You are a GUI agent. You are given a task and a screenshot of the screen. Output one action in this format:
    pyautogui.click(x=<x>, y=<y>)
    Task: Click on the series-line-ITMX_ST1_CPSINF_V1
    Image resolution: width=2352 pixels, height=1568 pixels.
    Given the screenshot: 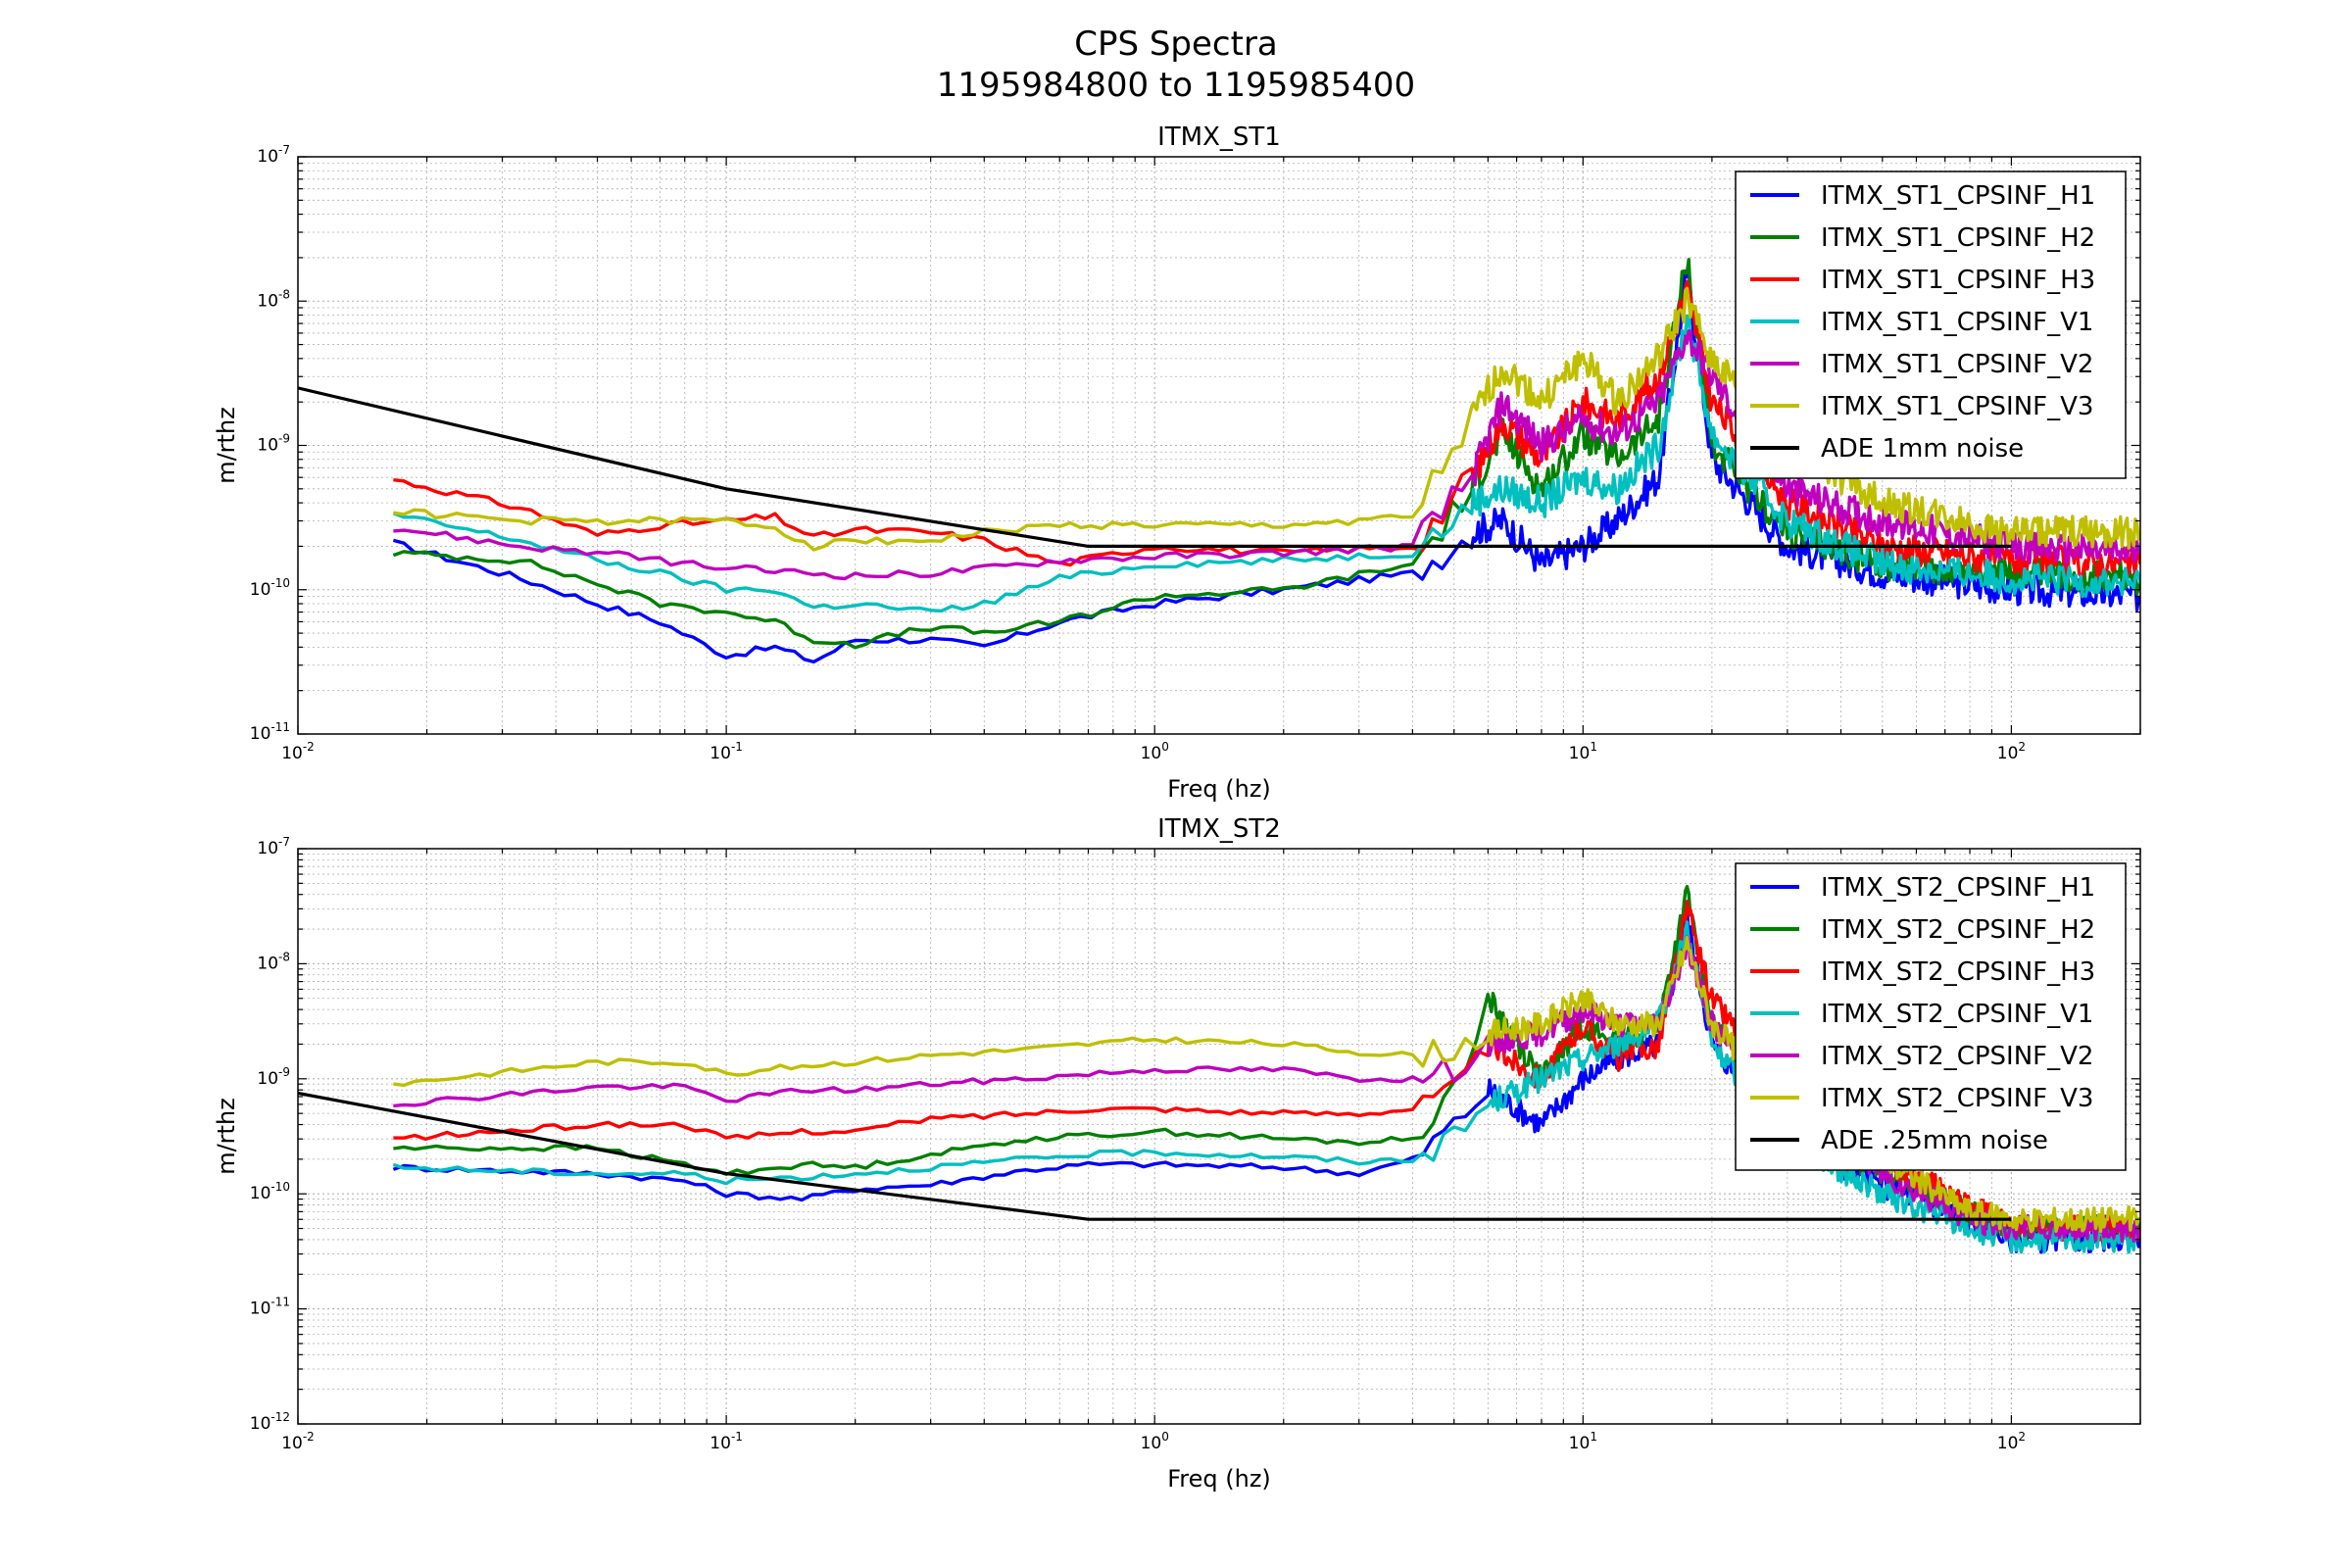 What is the action you would take?
    pyautogui.click(x=1266, y=463)
    